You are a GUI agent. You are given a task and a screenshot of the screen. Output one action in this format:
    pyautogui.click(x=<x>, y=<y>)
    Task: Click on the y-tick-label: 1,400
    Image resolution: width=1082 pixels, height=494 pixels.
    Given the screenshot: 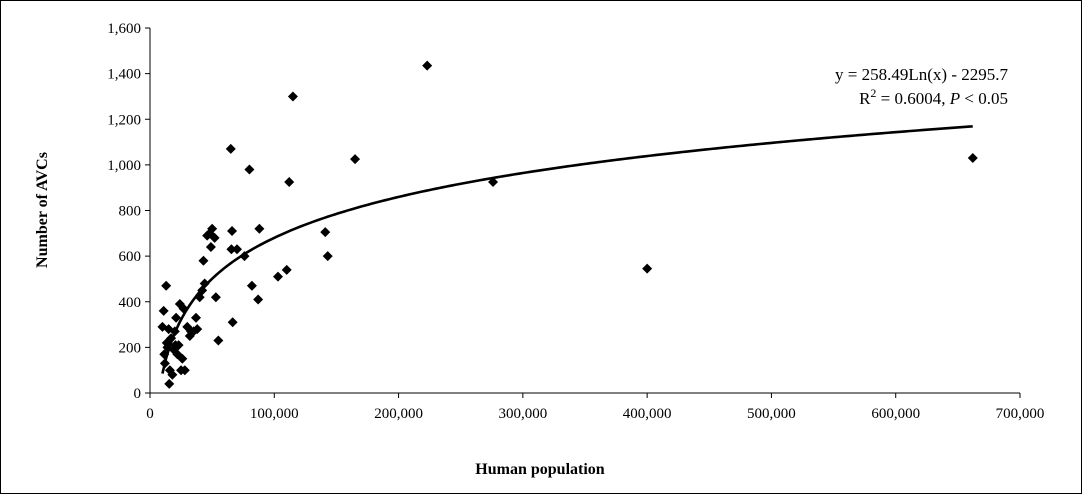 What is the action you would take?
    pyautogui.click(x=124, y=75)
    